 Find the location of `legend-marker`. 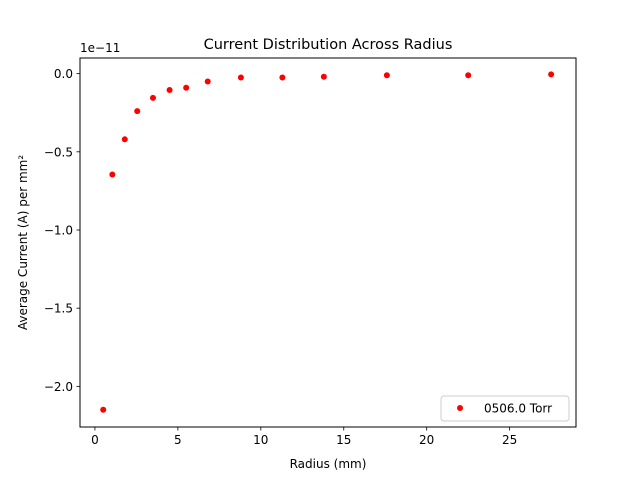

legend-marker is located at coordinates (460, 408).